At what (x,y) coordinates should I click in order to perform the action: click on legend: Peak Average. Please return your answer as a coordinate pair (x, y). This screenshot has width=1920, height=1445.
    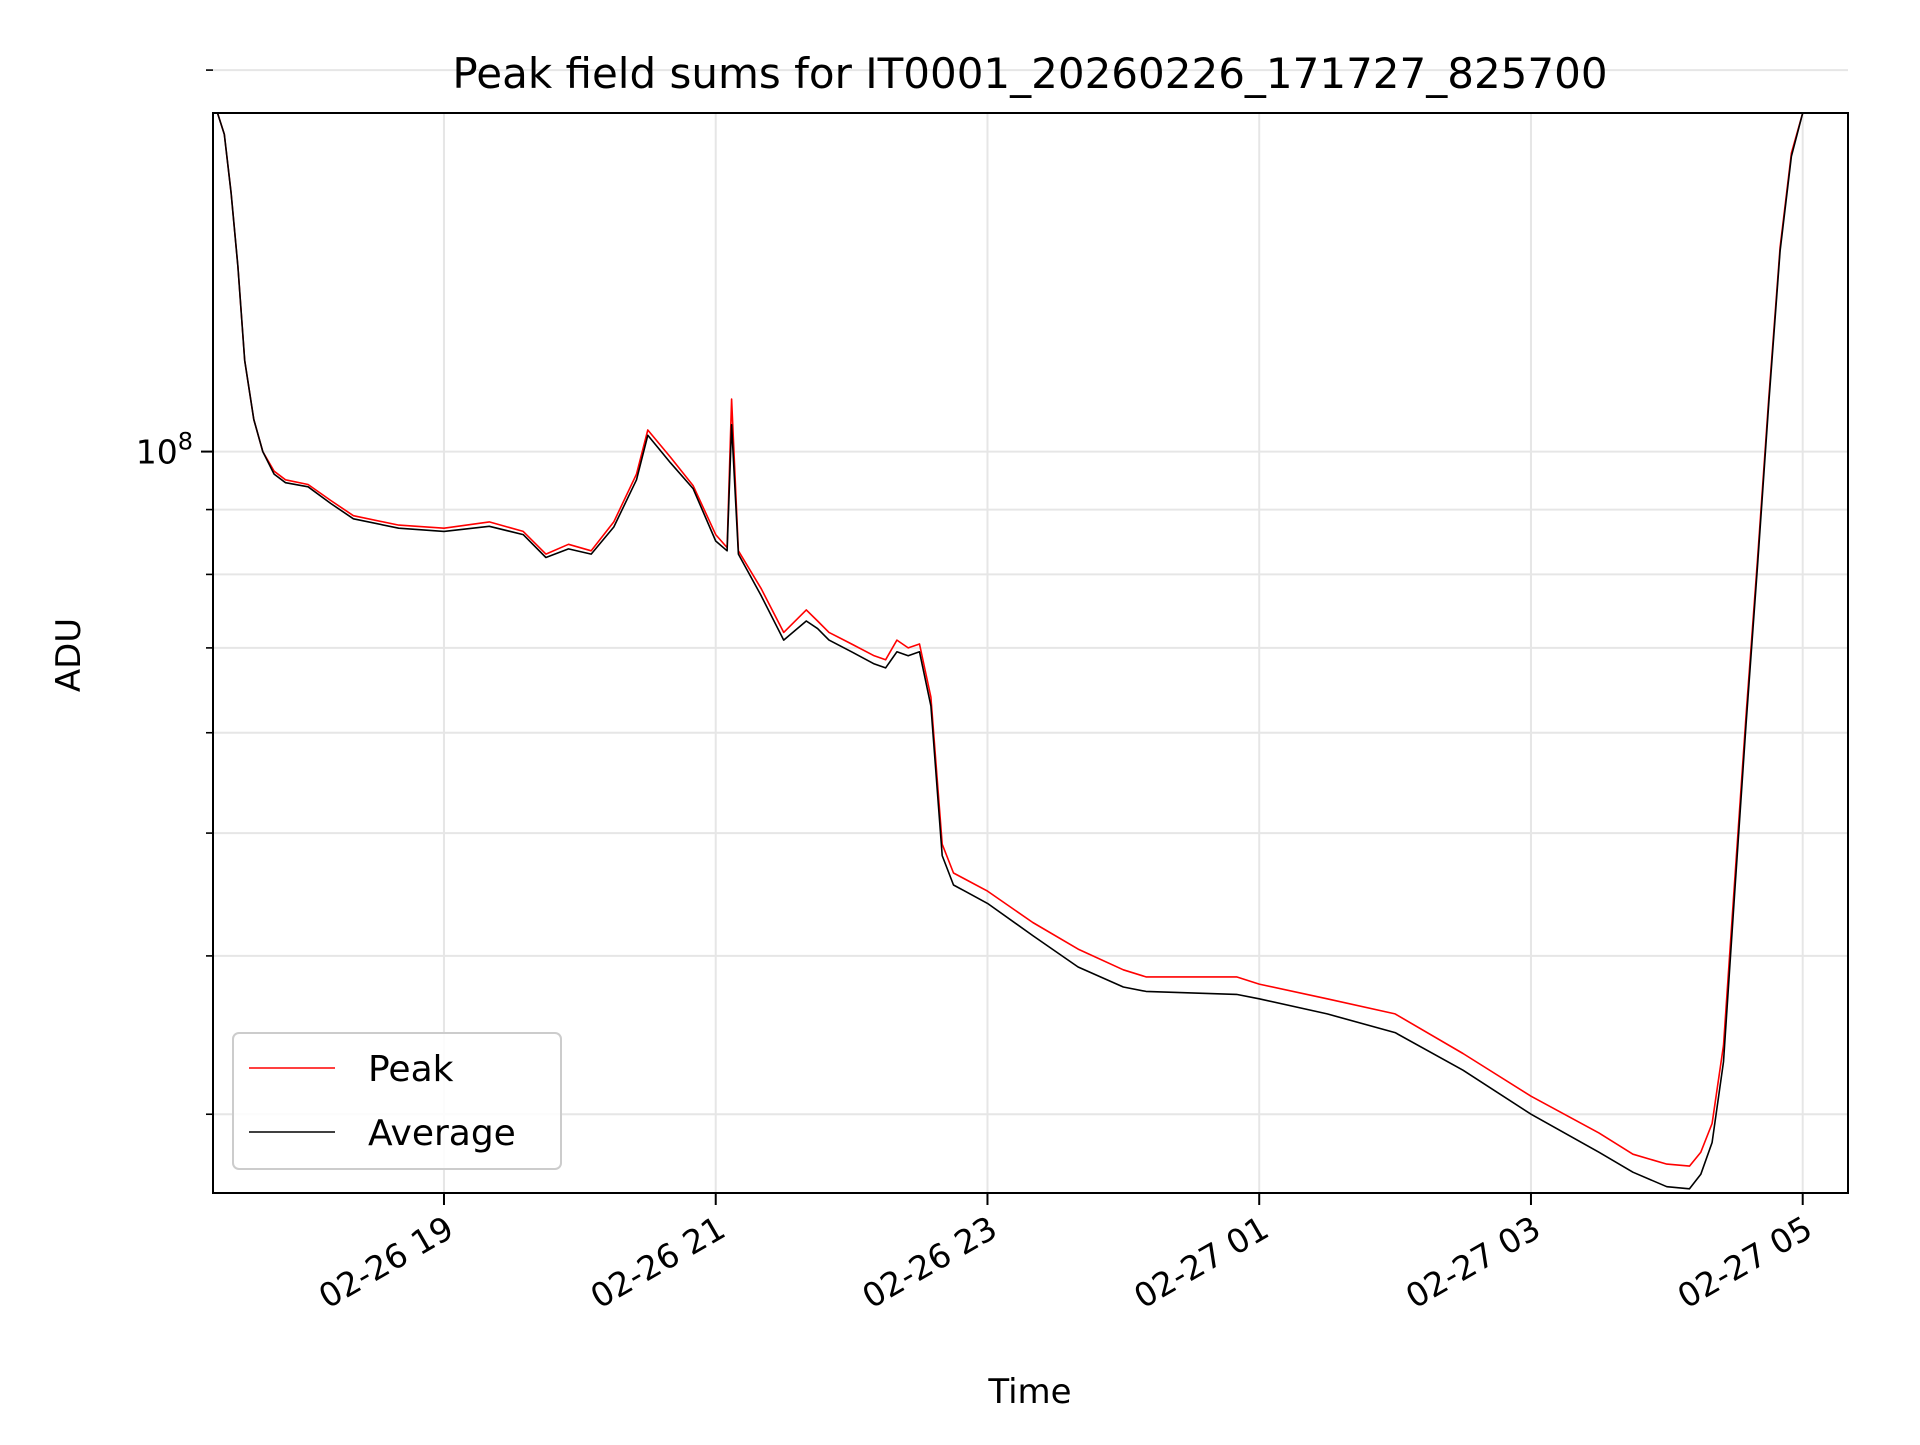
    Looking at the image, I should click on (397, 1101).